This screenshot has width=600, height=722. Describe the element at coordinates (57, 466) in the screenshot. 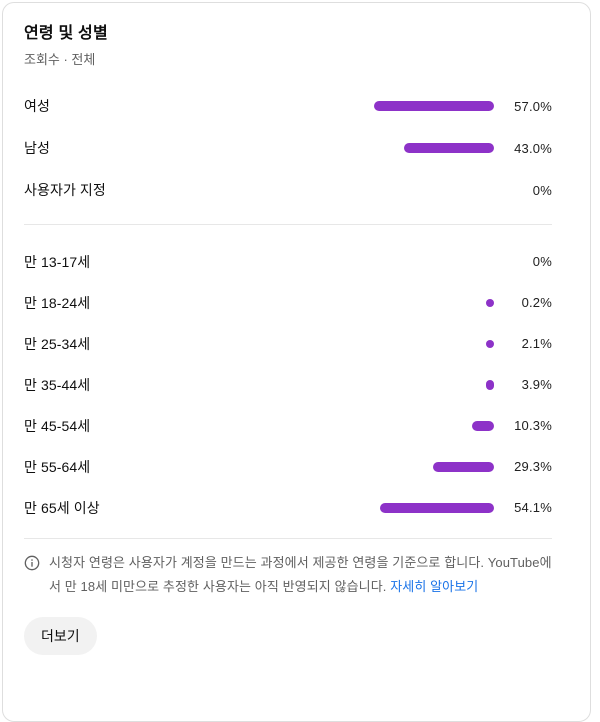

I see `row-label: 만 55-64세` at that location.